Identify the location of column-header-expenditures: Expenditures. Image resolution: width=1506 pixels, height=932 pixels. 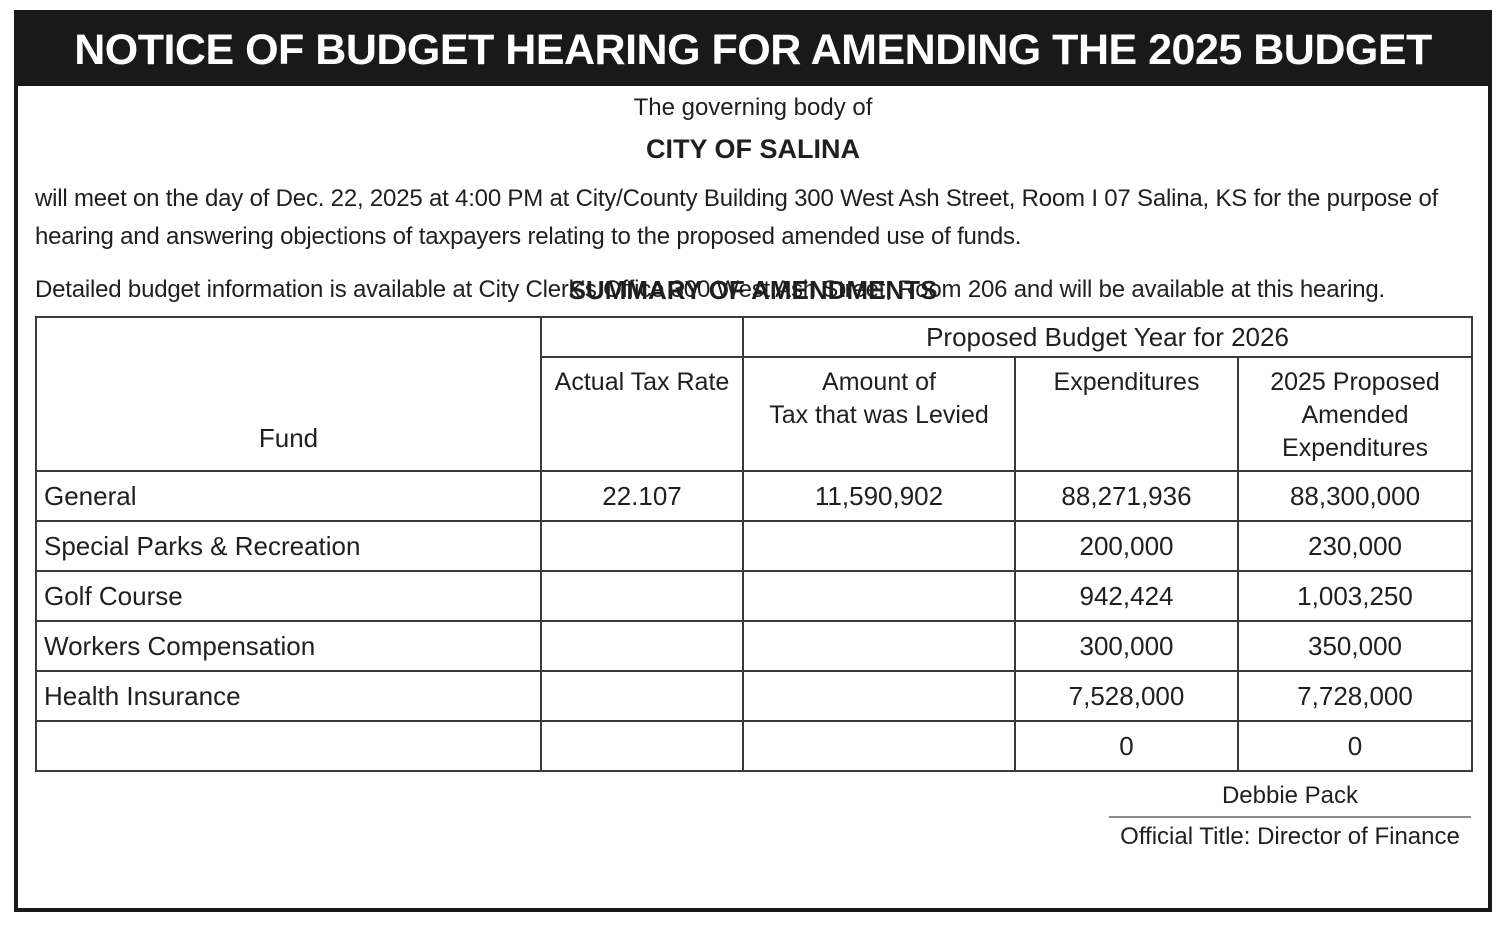
(1126, 414).